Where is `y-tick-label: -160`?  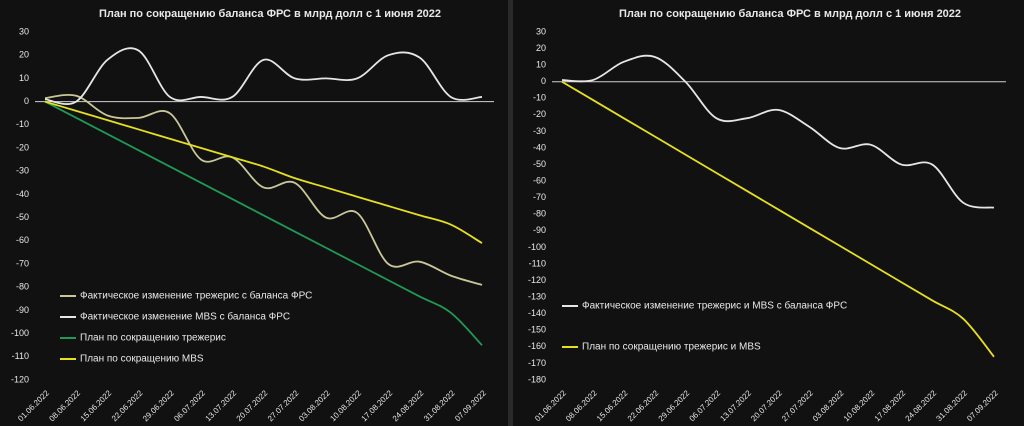 y-tick-label: -160 is located at coordinates (537, 346).